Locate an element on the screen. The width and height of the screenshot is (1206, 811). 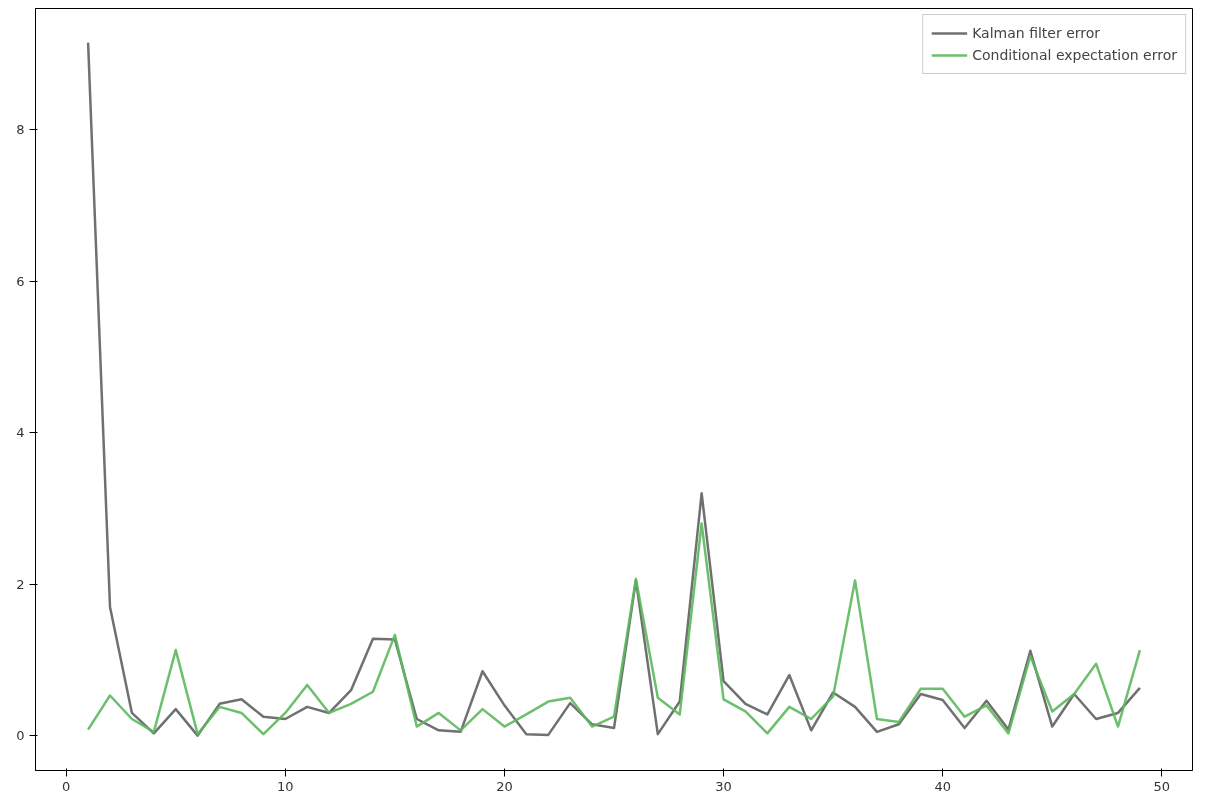
x-tick-label: 20 is located at coordinates (504, 786).